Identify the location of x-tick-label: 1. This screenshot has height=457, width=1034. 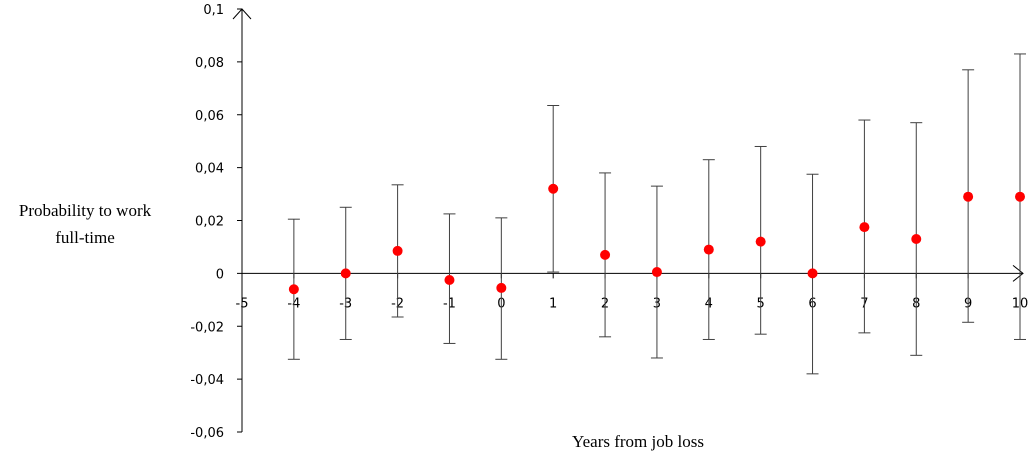
(553, 303).